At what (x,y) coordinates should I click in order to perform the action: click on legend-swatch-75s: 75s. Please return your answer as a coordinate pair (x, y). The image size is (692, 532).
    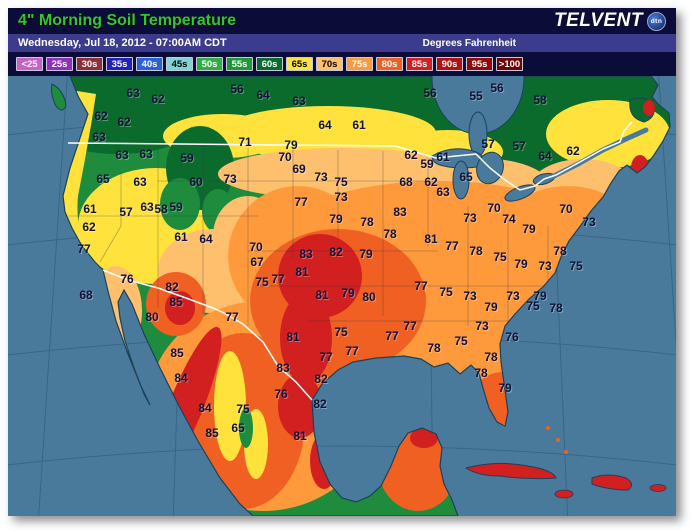
    Looking at the image, I should click on (359, 64).